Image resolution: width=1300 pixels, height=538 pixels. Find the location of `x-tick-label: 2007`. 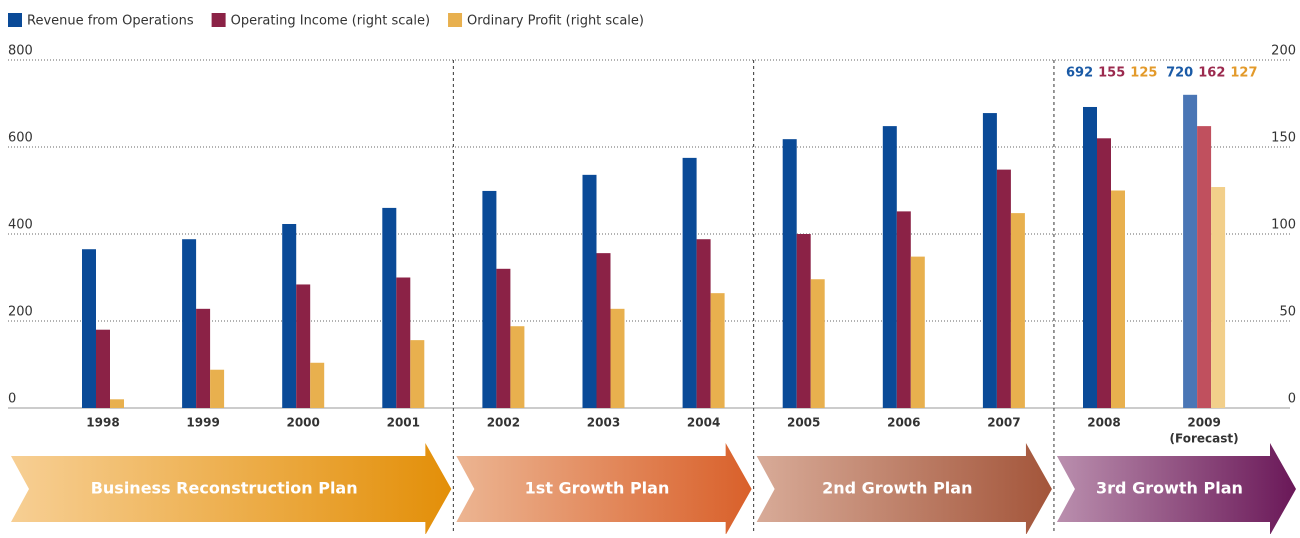

x-tick-label: 2007 is located at coordinates (1003, 423).